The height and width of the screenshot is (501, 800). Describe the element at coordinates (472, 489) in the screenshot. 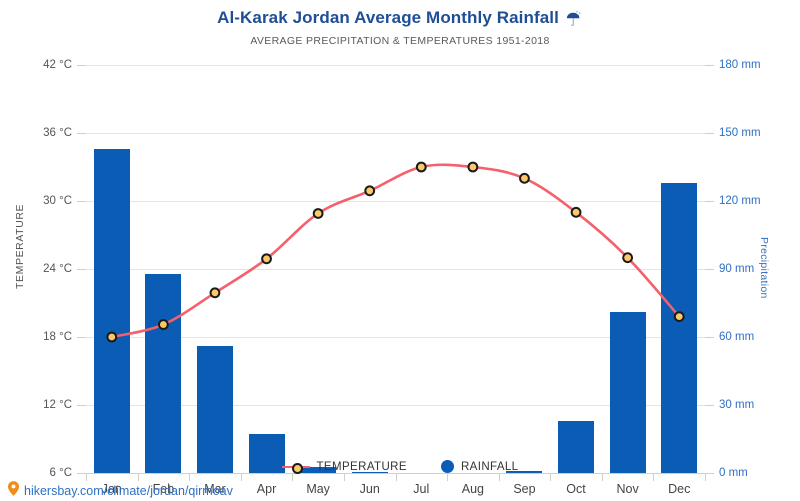

I see `x-axis-label-aug: Aug` at that location.